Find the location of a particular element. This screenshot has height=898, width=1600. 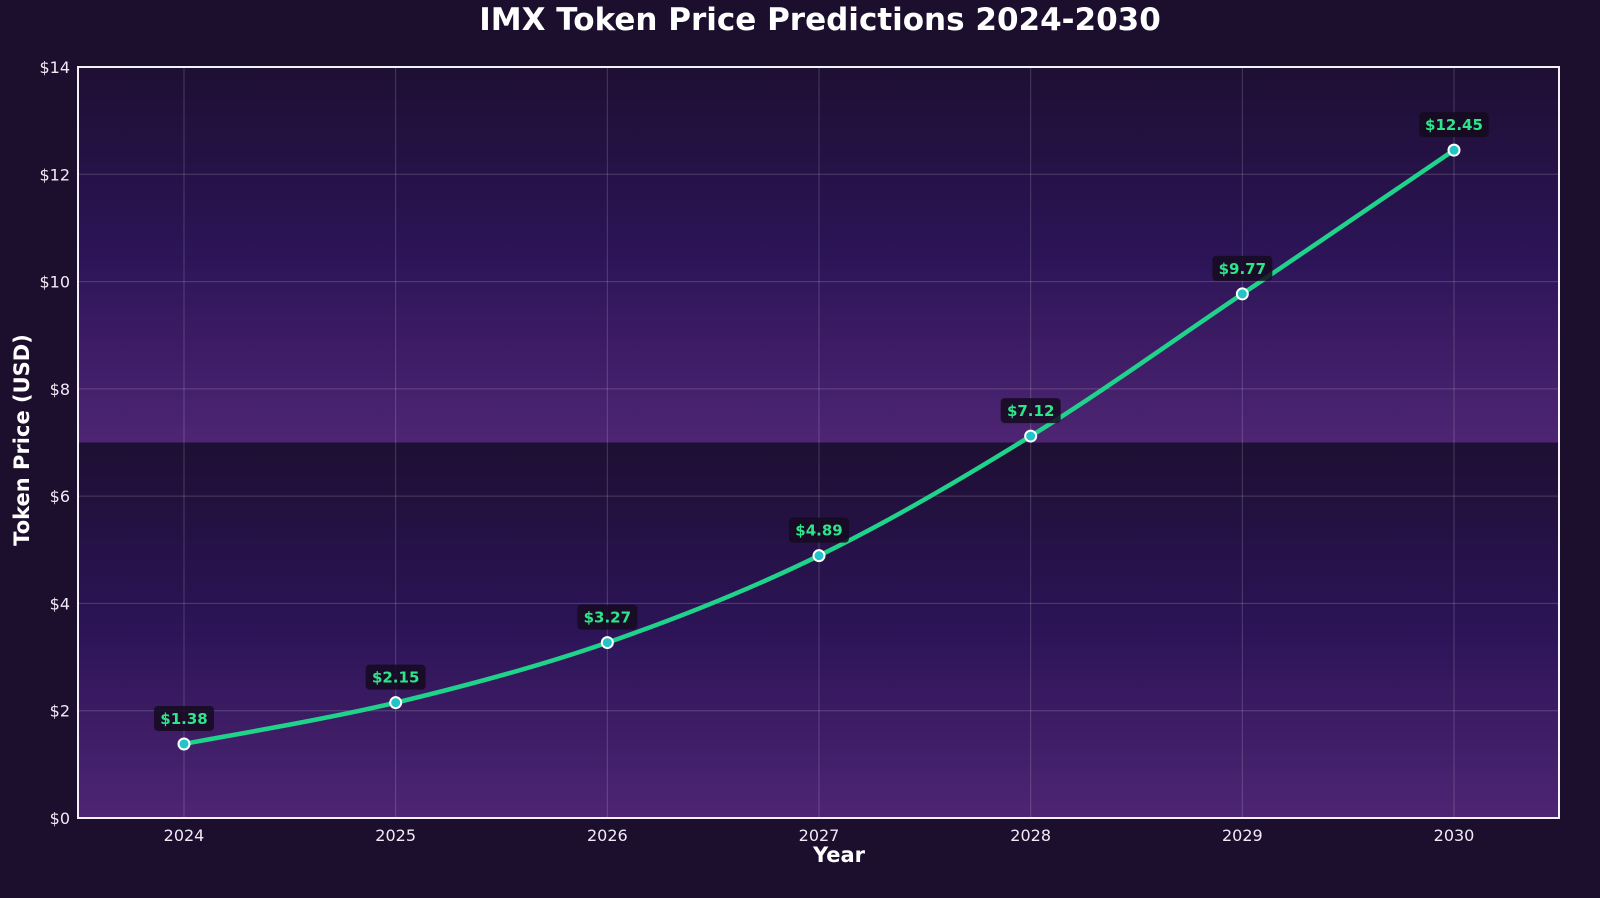

x-tick-label: 2029 is located at coordinates (1242, 835).